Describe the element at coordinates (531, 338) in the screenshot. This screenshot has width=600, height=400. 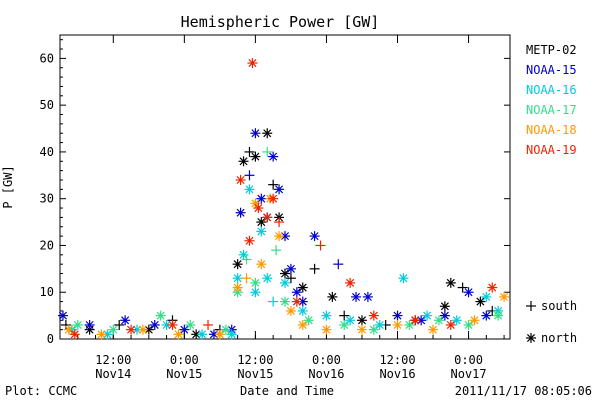
I see `legend-marker-north` at that location.